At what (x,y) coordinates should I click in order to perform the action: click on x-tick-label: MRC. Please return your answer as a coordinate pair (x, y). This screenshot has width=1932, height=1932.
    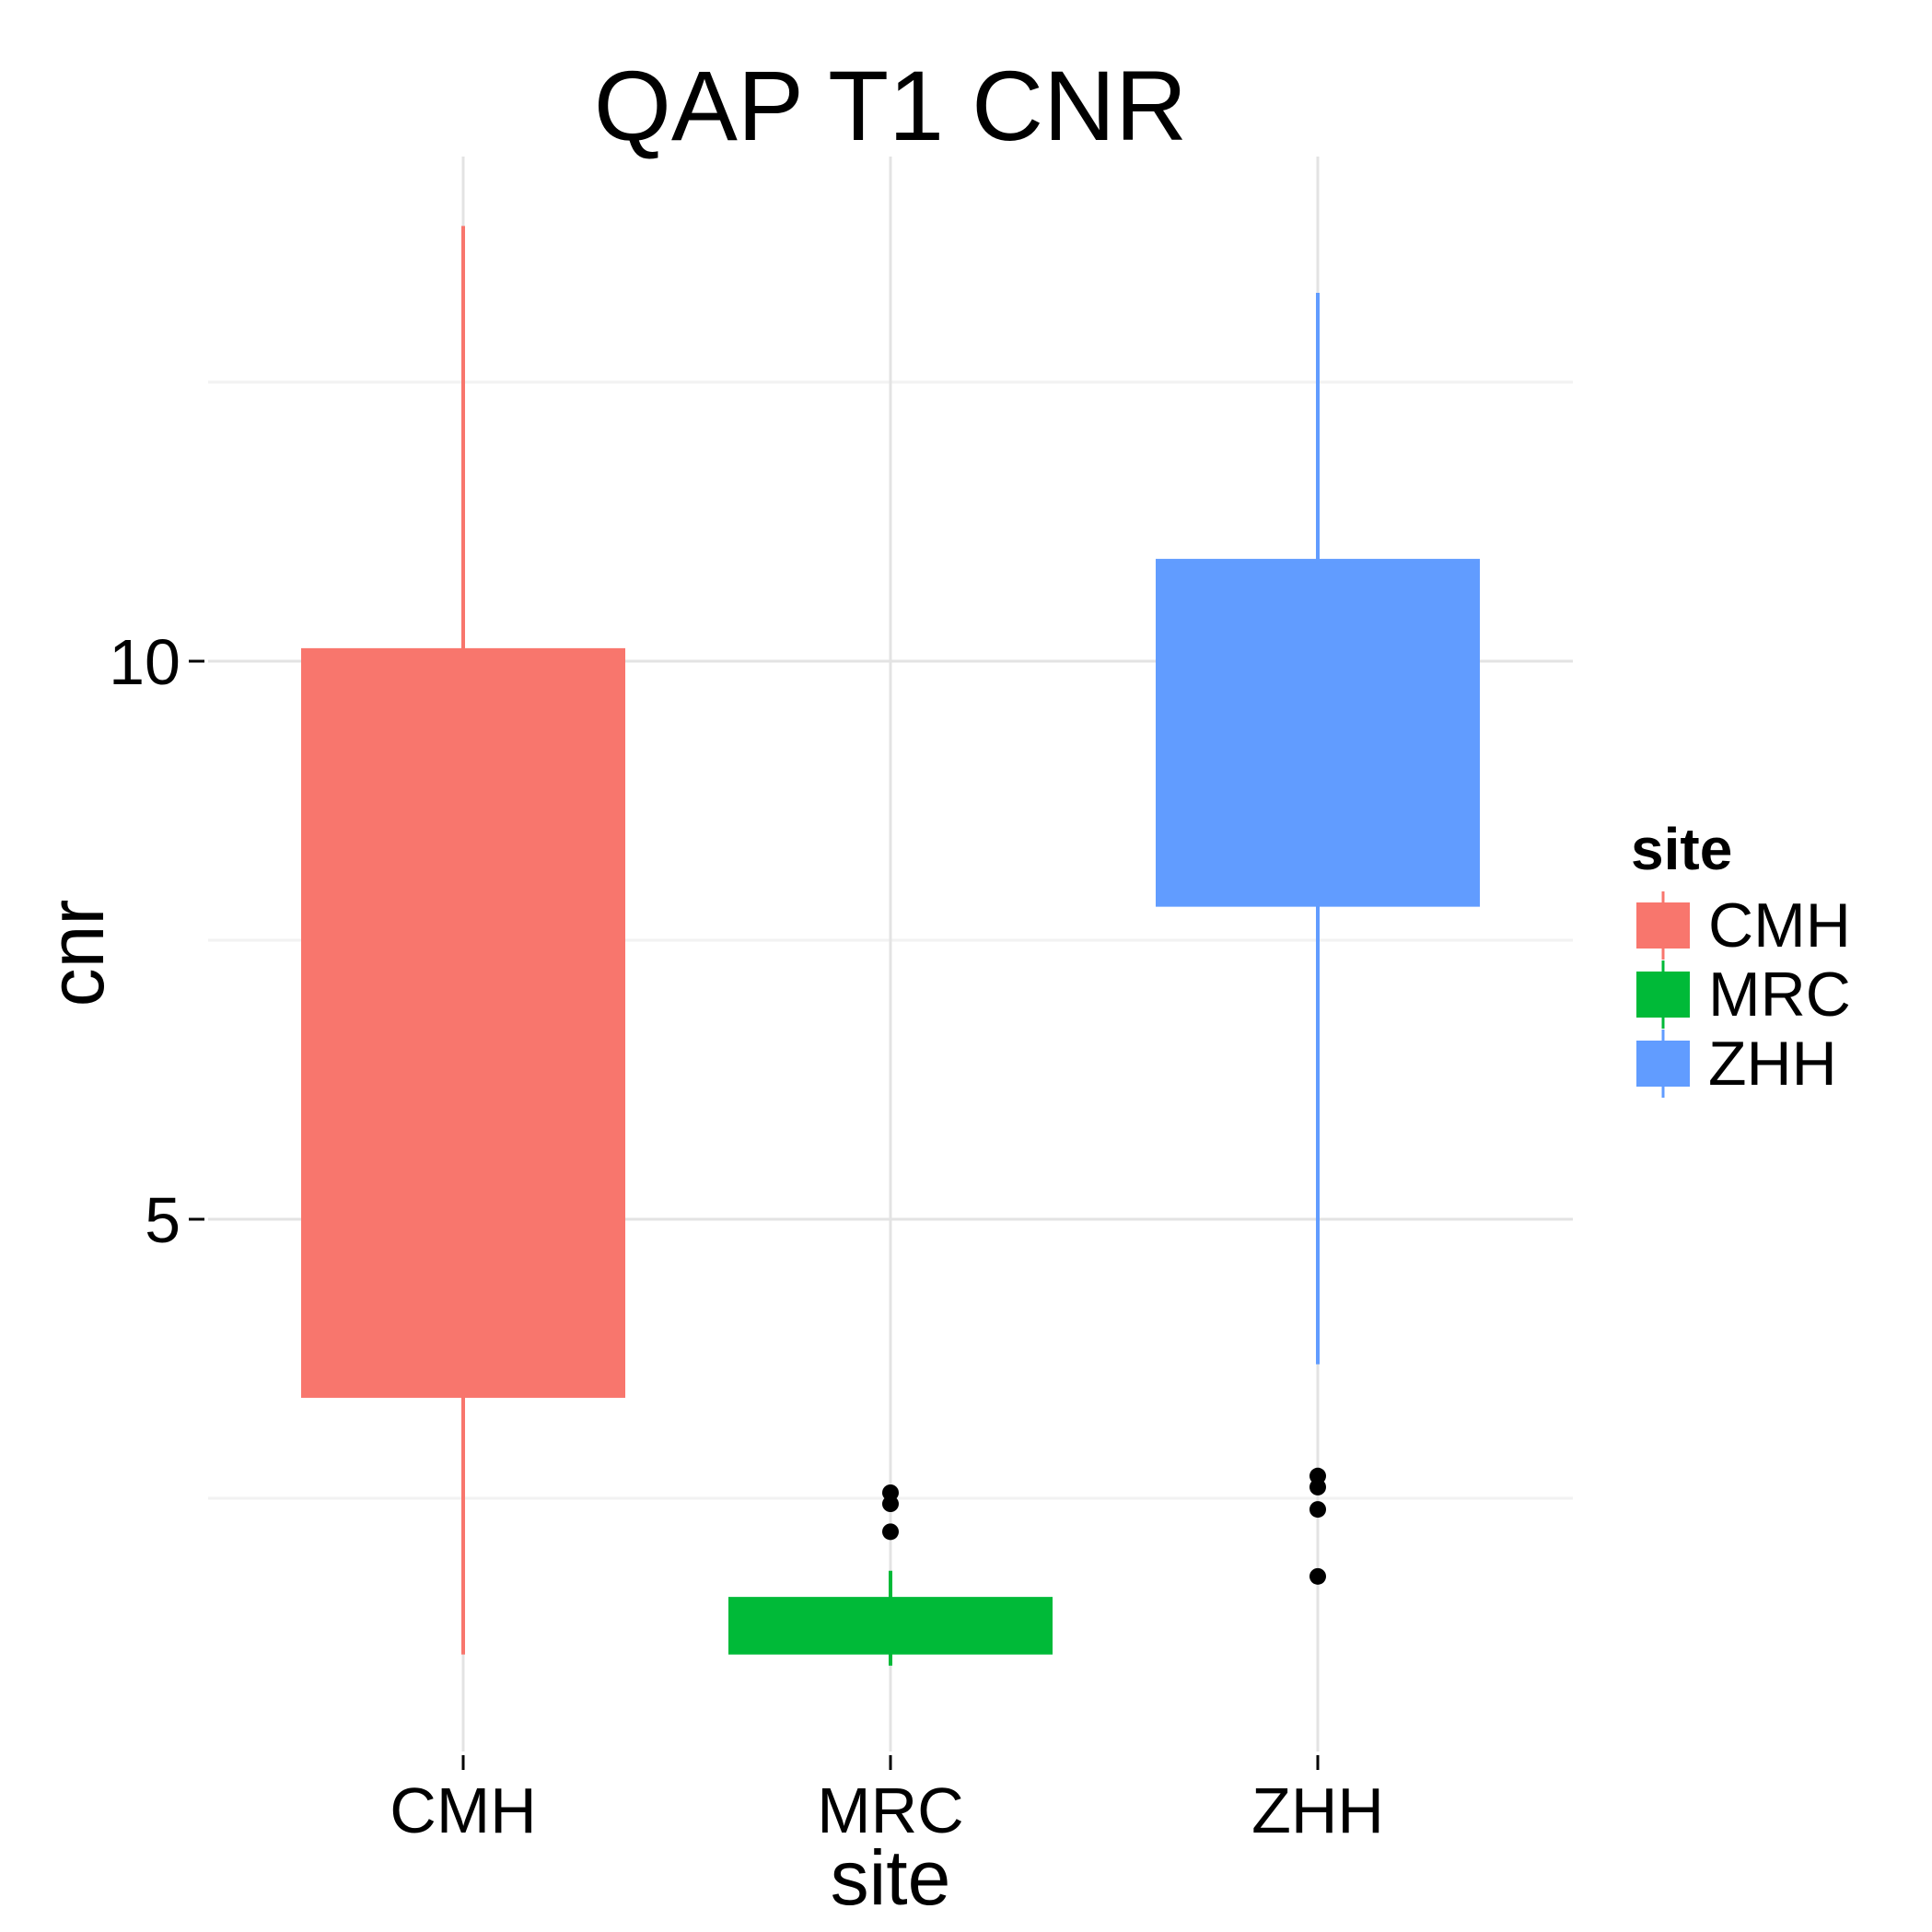
    Looking at the image, I should click on (890, 1810).